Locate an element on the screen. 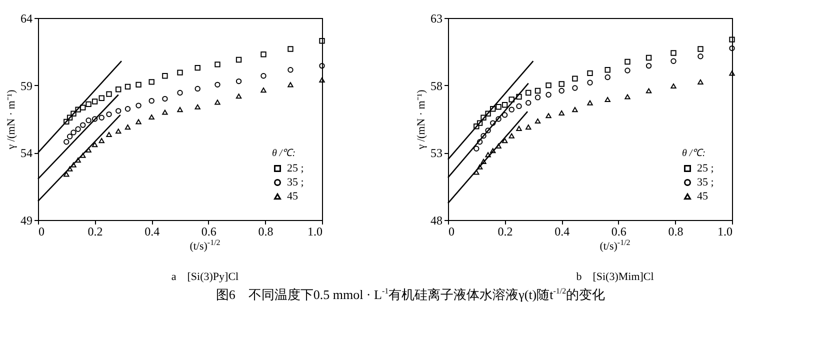 The height and width of the screenshot is (341, 821). y-tick-label: 48 is located at coordinates (436, 221).